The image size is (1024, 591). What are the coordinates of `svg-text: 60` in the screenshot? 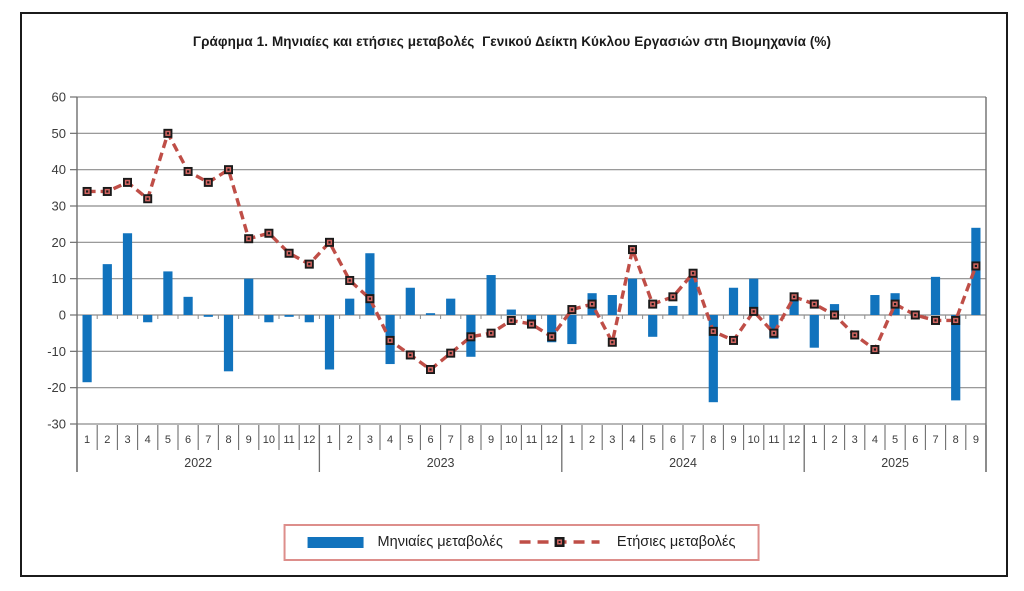 It's located at (59, 97).